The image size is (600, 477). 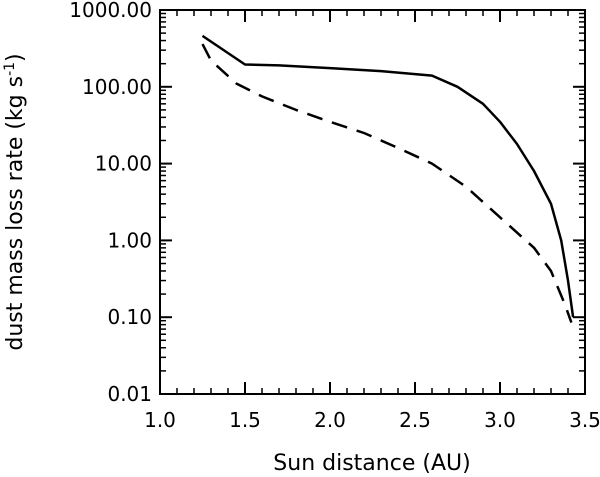 What do you see at coordinates (15, 213) in the screenshot?
I see `y-axis-title-main: dust mass loss rate (kg s` at bounding box center [15, 213].